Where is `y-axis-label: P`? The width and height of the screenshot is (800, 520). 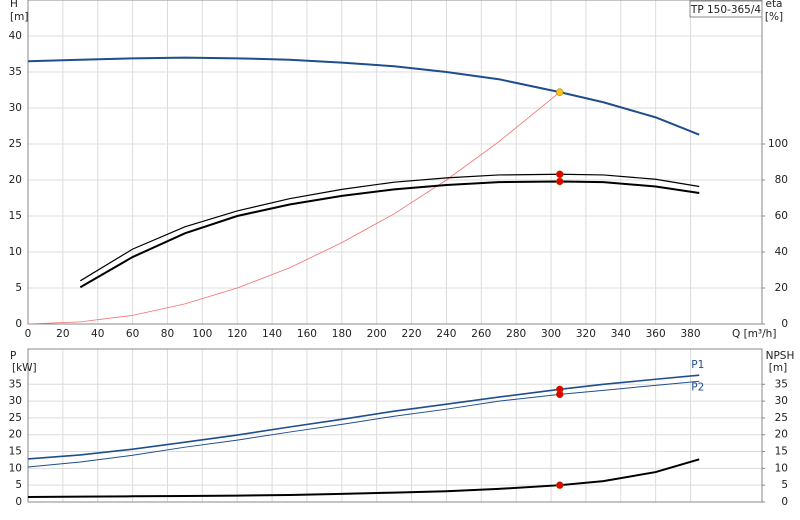
y-axis-label: P is located at coordinates (13, 356).